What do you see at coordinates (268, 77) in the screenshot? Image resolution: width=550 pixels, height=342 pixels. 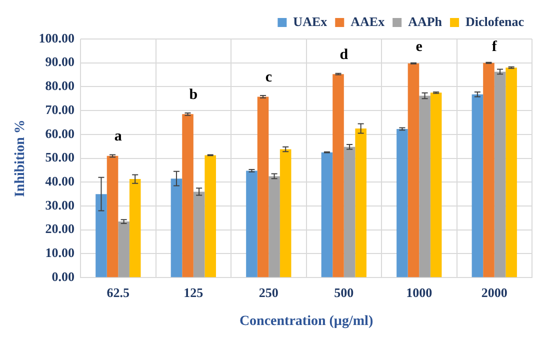 I see `annotation: c` at bounding box center [268, 77].